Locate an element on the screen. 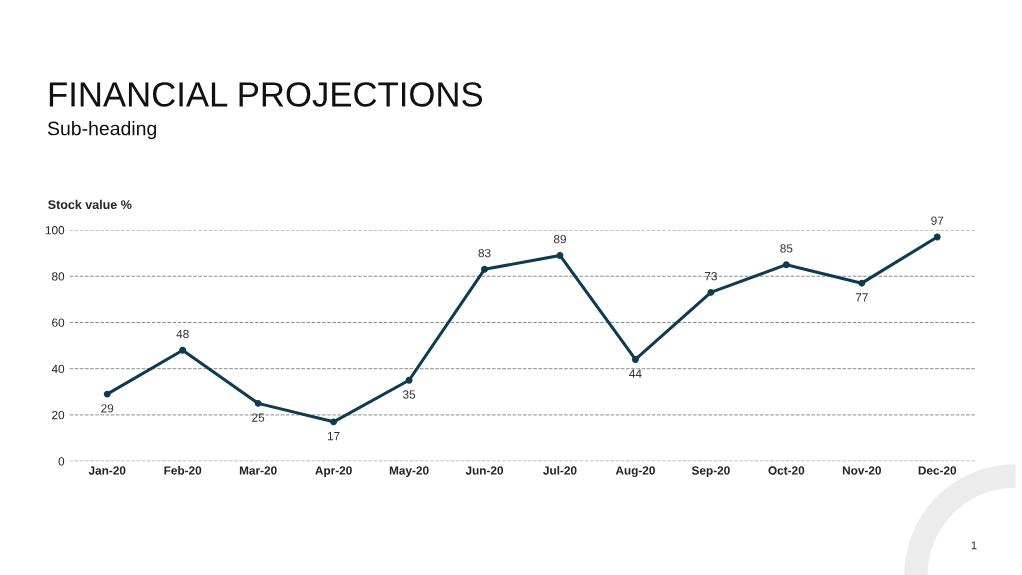 The width and height of the screenshot is (1022, 575). data-label: 77 is located at coordinates (861, 297).